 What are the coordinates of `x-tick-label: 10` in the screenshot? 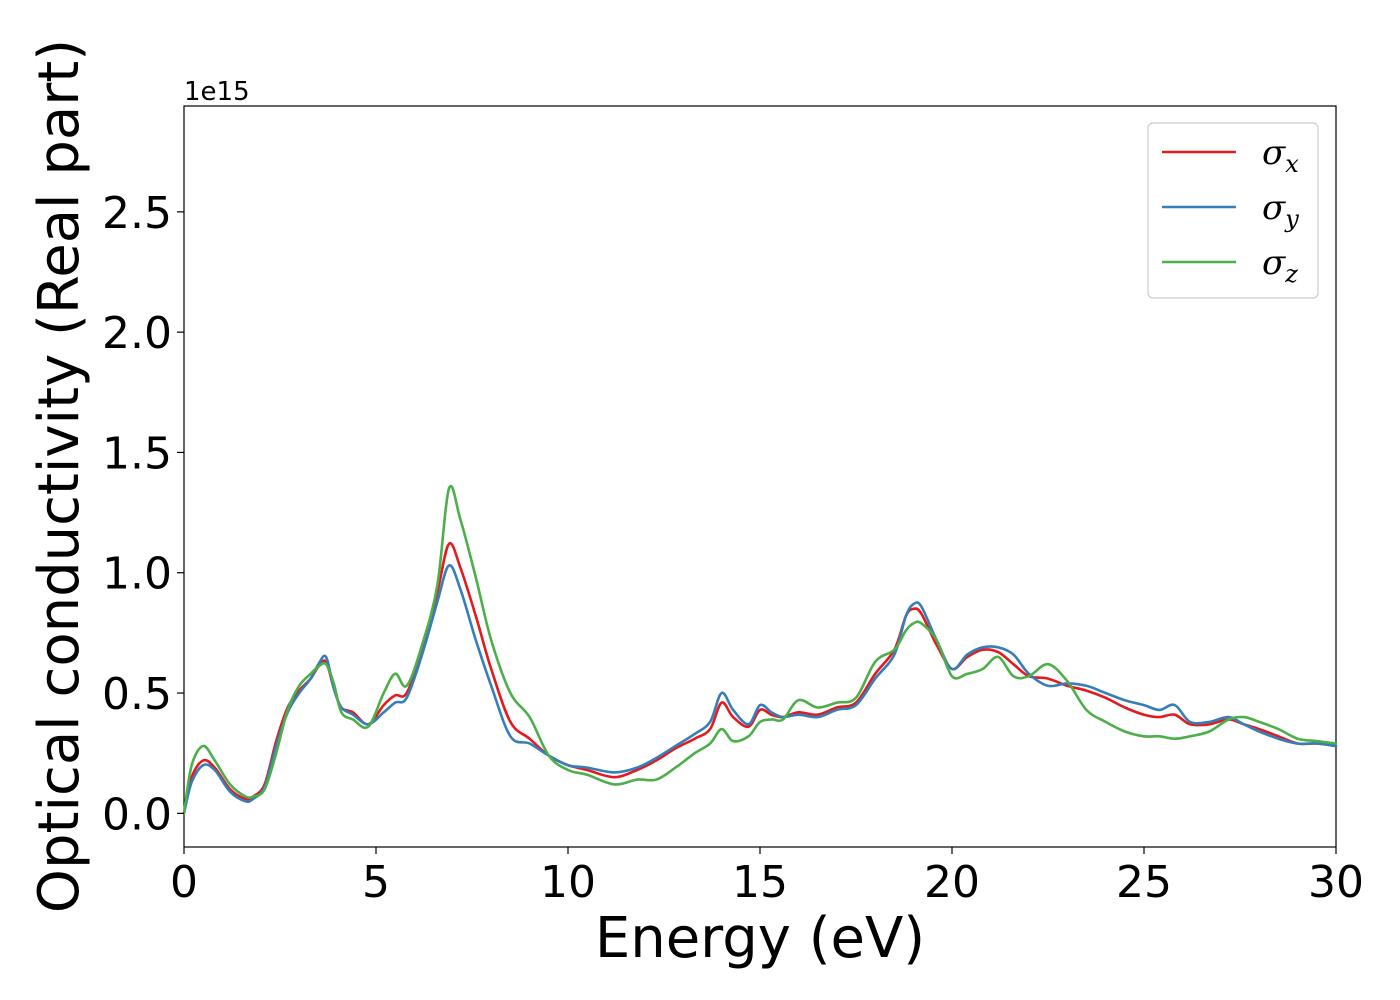 It's located at (568, 882).